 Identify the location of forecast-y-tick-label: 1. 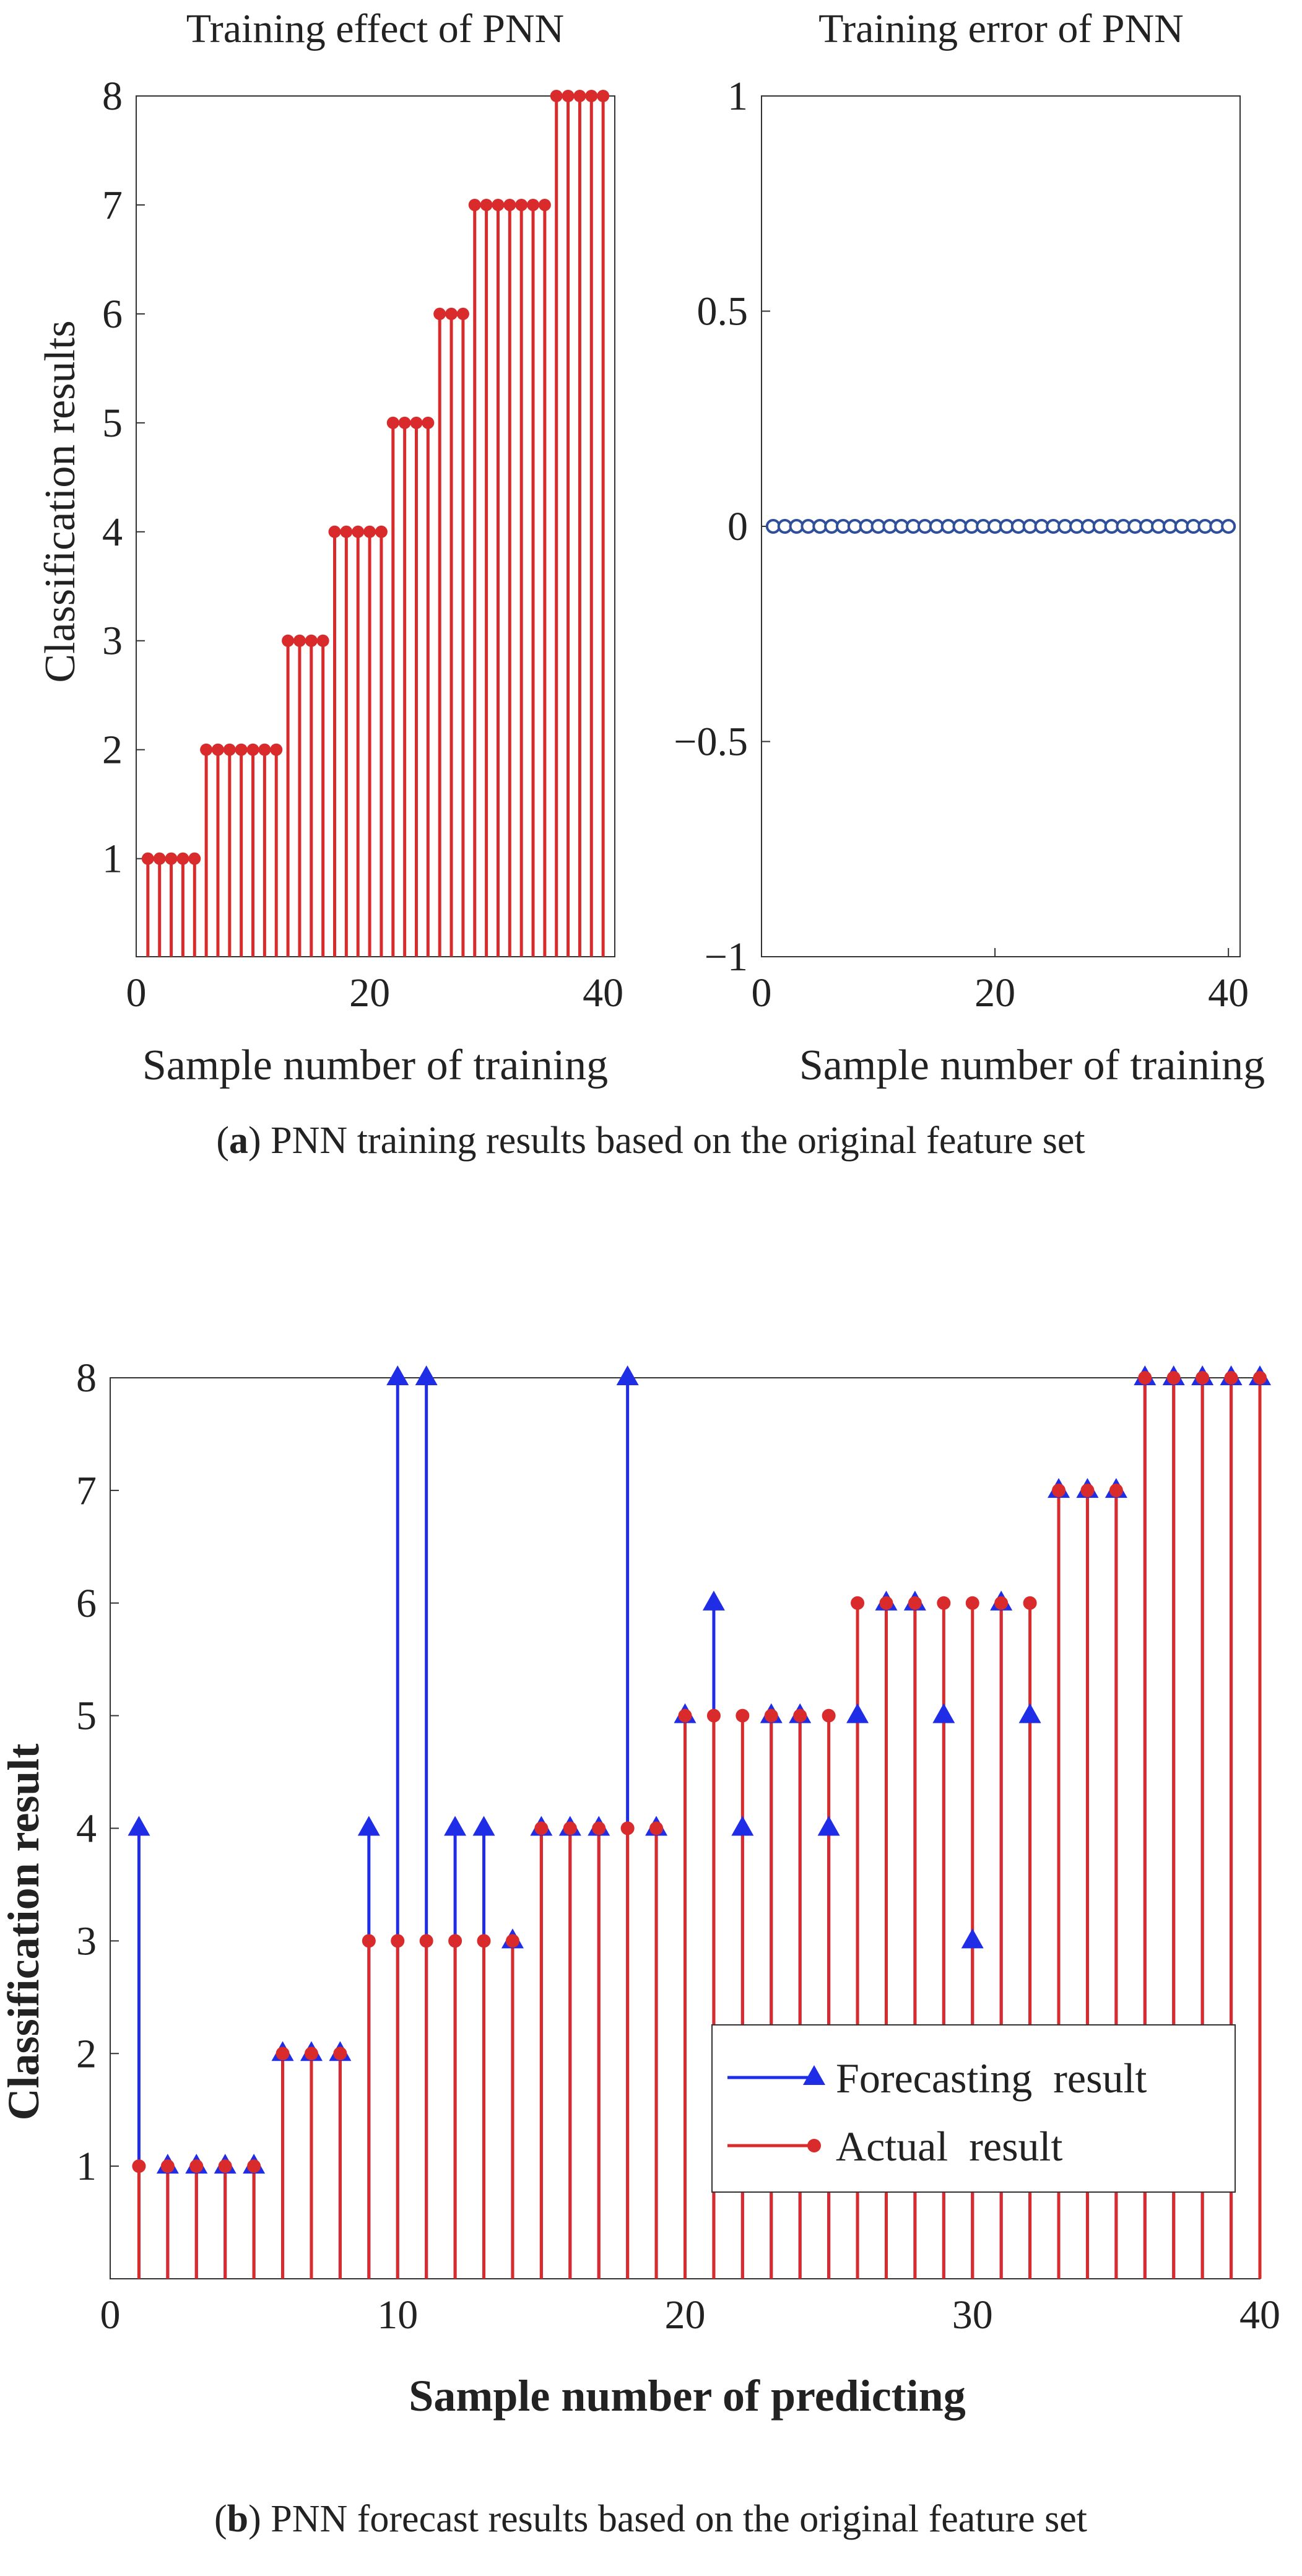
(87, 2166).